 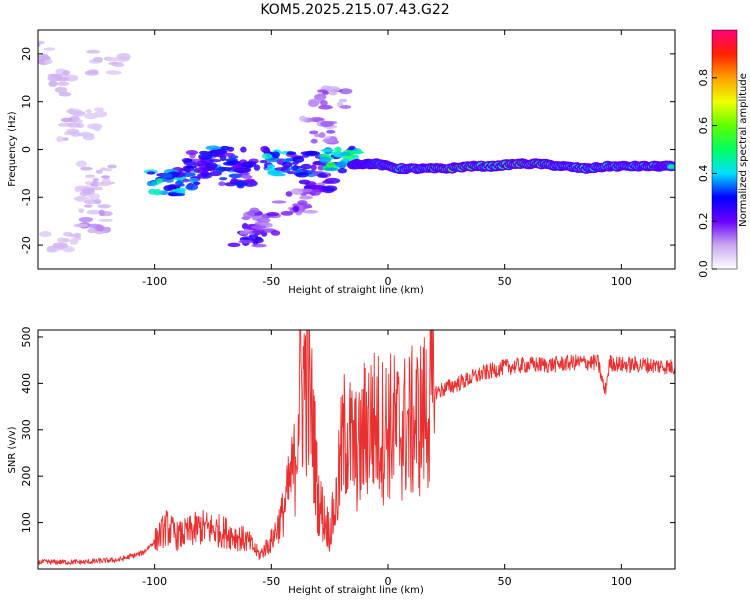 What do you see at coordinates (505, 281) in the screenshot?
I see `heatmap-x-tick-label: 50` at bounding box center [505, 281].